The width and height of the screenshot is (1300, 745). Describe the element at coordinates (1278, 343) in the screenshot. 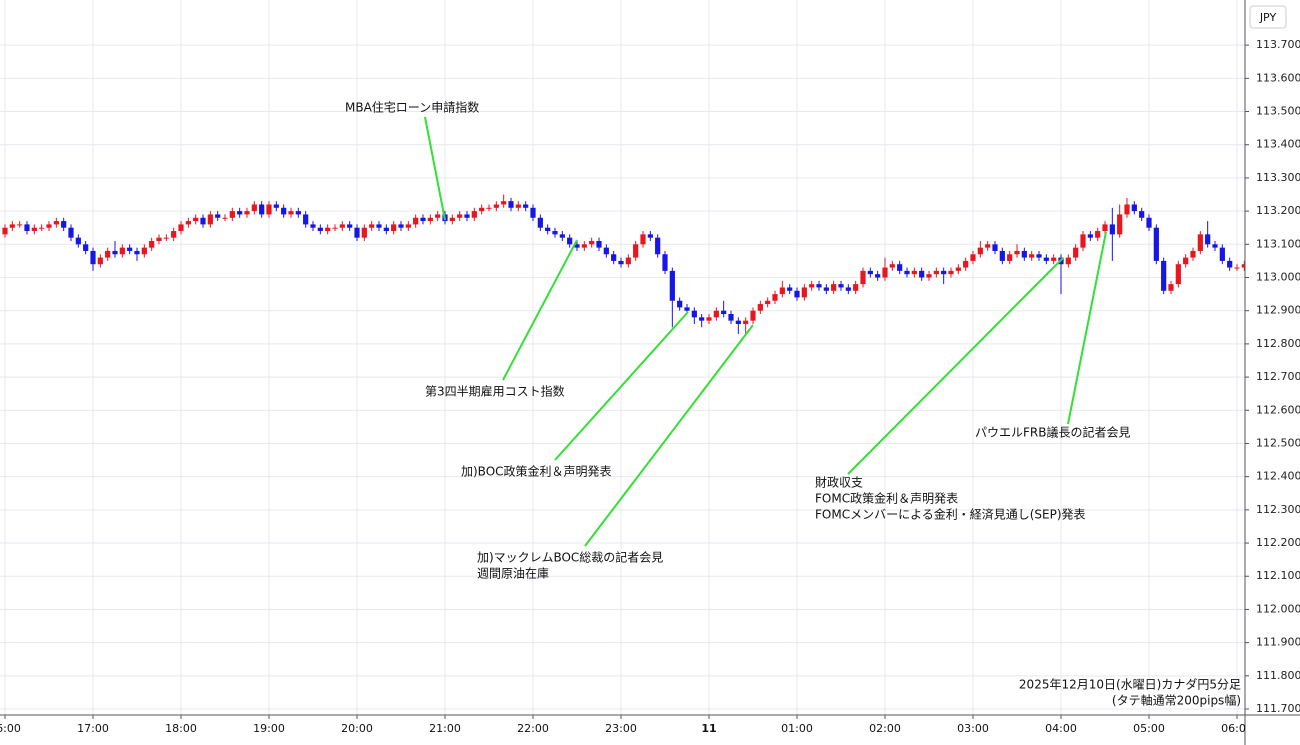

I see `y-tick-label: 112.800` at that location.